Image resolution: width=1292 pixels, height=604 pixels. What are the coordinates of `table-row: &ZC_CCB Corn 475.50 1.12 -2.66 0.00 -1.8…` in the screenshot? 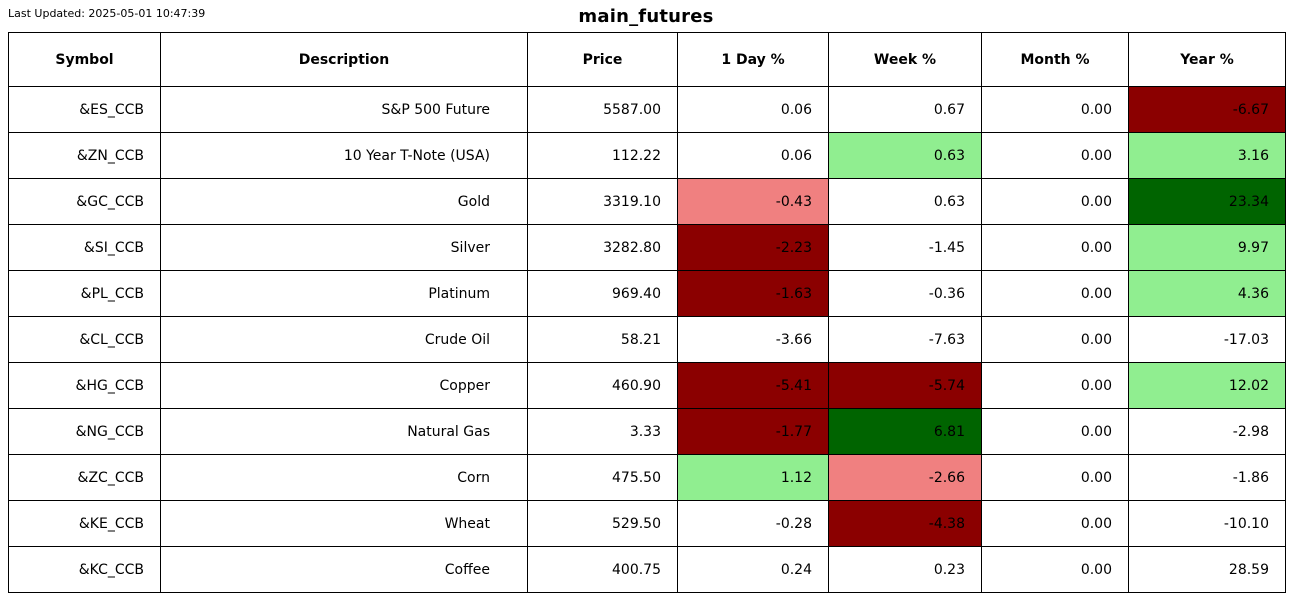 It's located at (647, 477).